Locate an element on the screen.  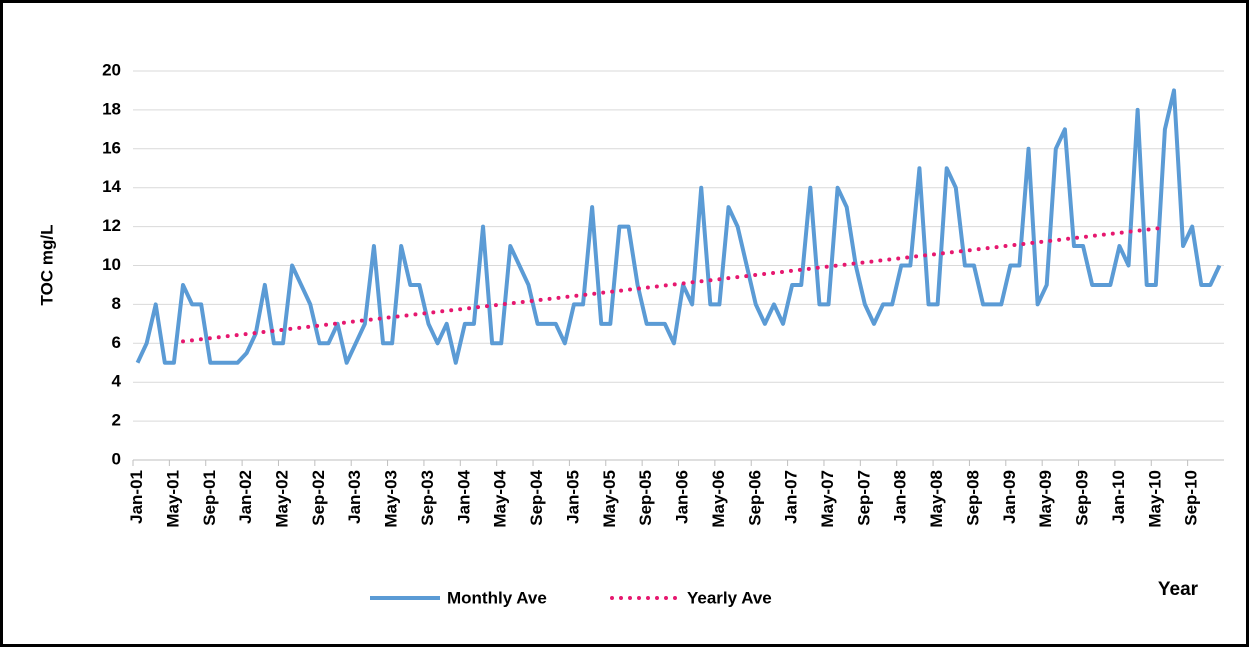
x-tick-label: Sep-09 is located at coordinates (1082, 498).